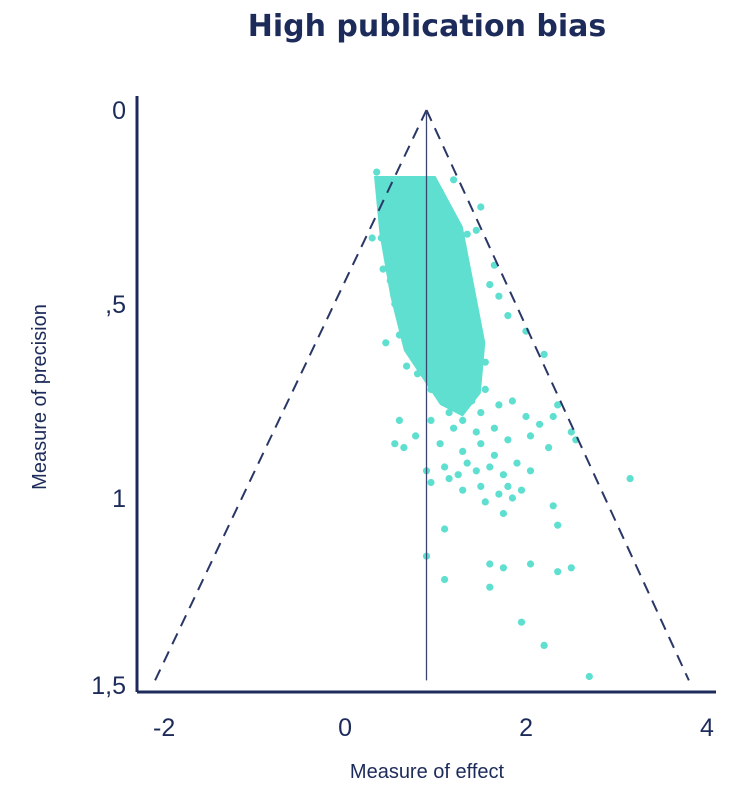 The image size is (733, 786). What do you see at coordinates (40, 397) in the screenshot?
I see `y-axis-label: Measure of precision` at bounding box center [40, 397].